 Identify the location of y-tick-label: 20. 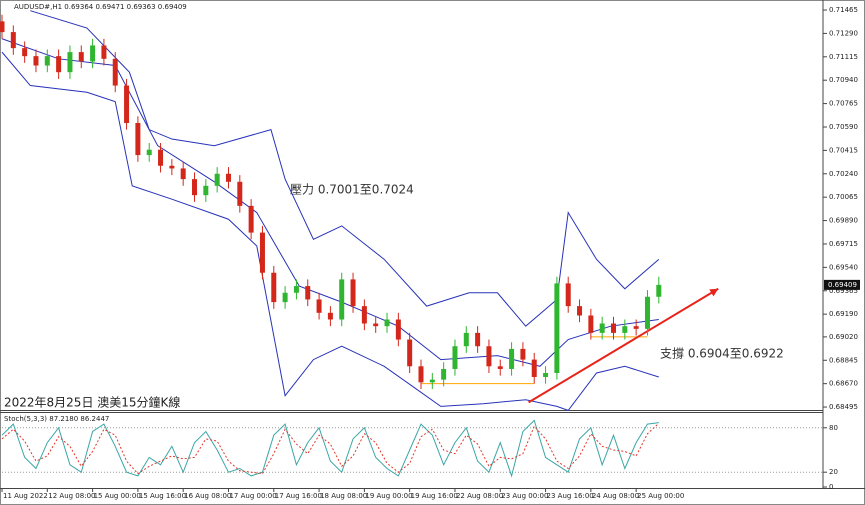
(833, 472).